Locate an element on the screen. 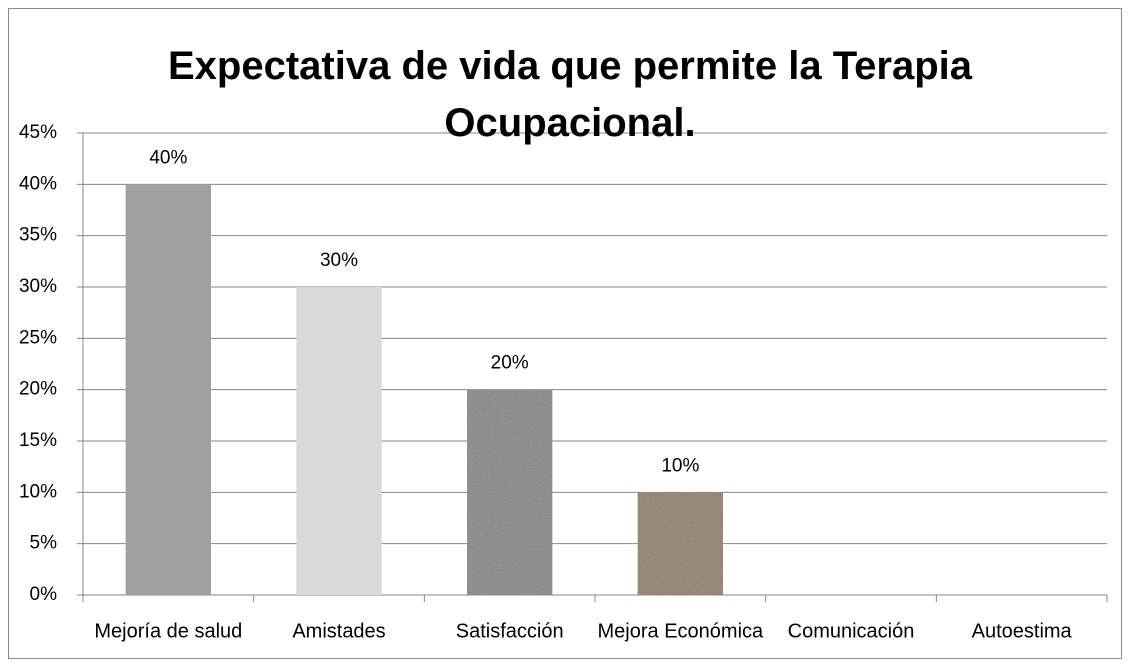 This screenshot has height=669, width=1130. y-tick-label: 15% is located at coordinates (38, 440).